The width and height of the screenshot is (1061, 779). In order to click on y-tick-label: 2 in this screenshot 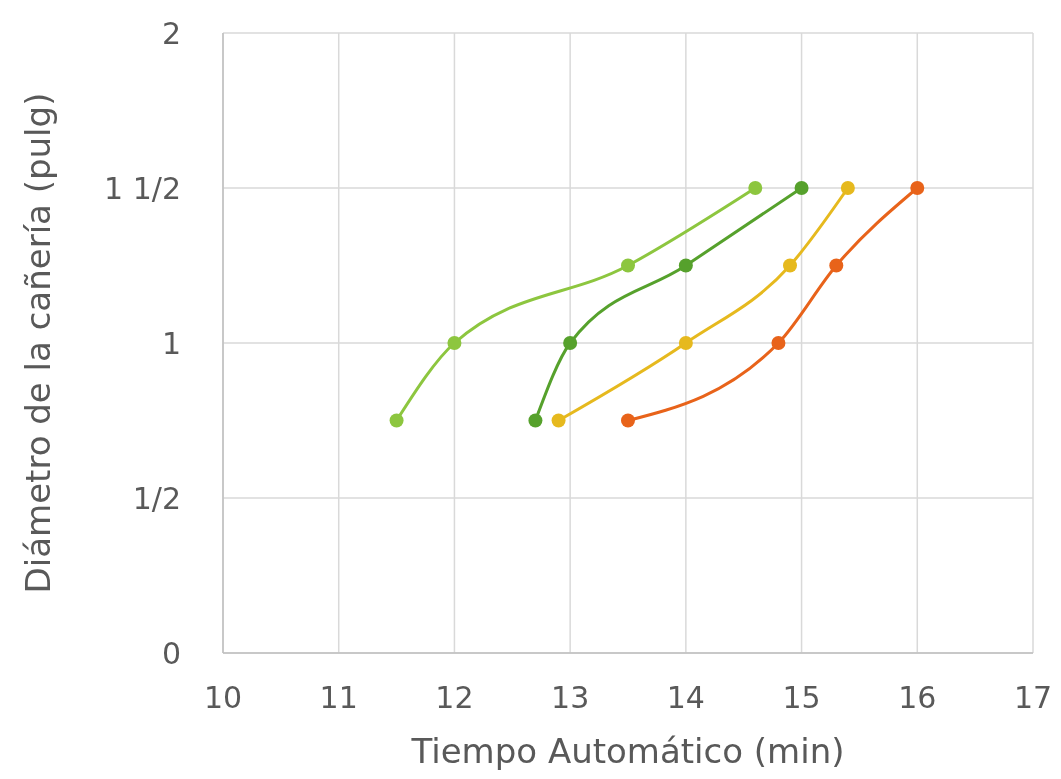, I will do `click(171, 33)`.